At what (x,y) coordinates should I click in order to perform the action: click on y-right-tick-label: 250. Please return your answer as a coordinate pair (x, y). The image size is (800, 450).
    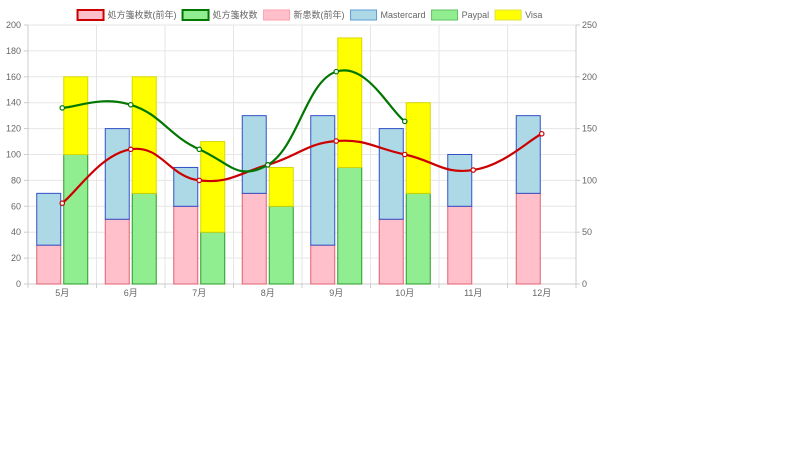
    Looking at the image, I should click on (589, 25).